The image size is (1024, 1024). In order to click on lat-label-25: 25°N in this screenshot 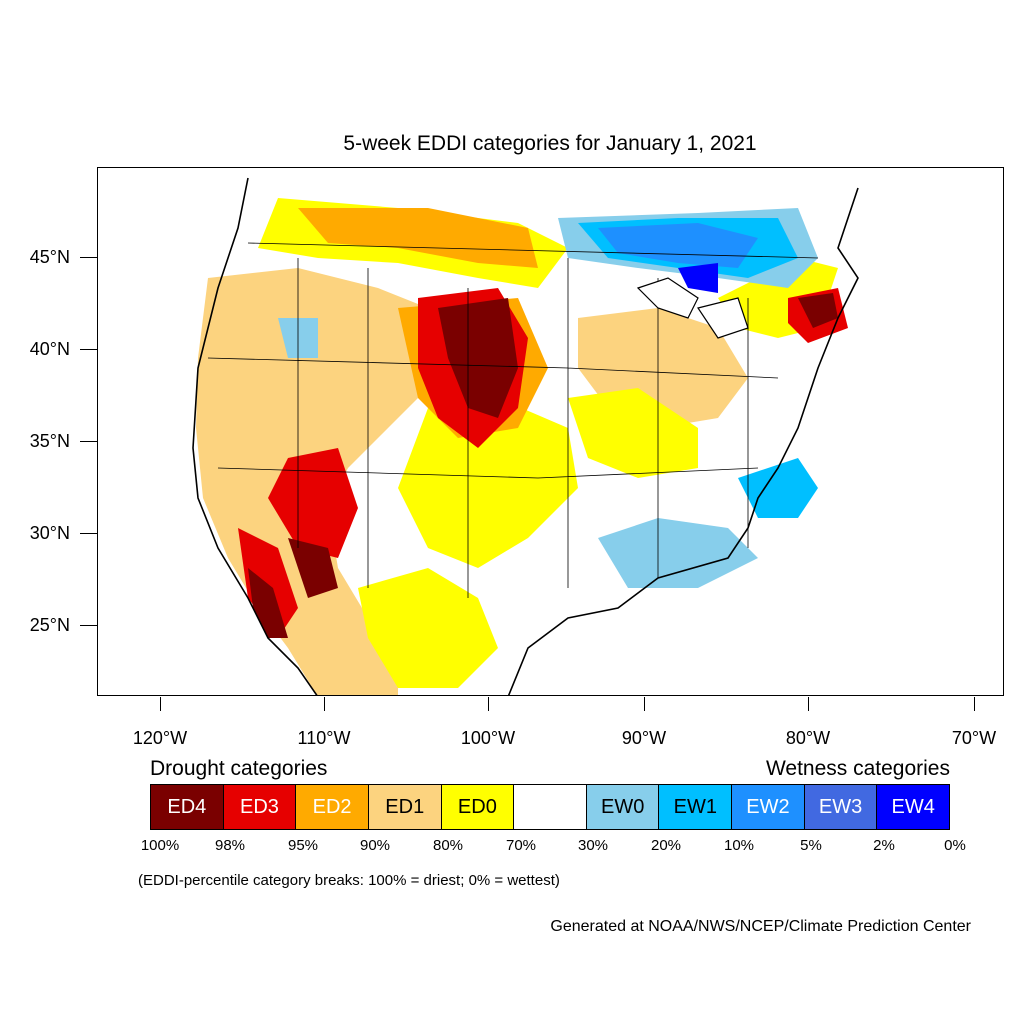, I will do `click(49, 625)`.